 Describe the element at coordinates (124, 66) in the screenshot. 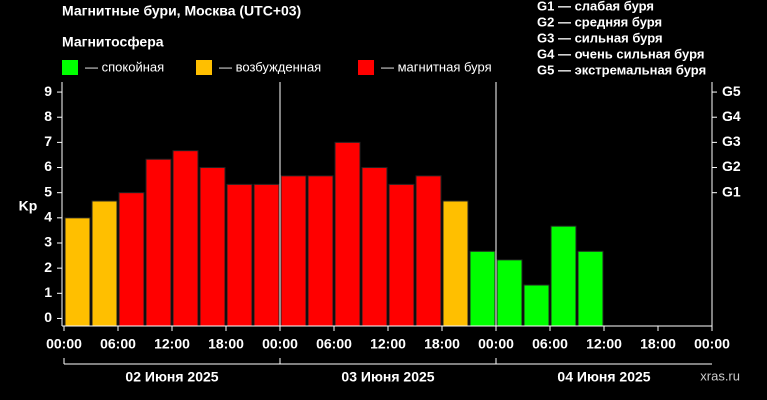

I see `legend-label: — спокойная` at that location.